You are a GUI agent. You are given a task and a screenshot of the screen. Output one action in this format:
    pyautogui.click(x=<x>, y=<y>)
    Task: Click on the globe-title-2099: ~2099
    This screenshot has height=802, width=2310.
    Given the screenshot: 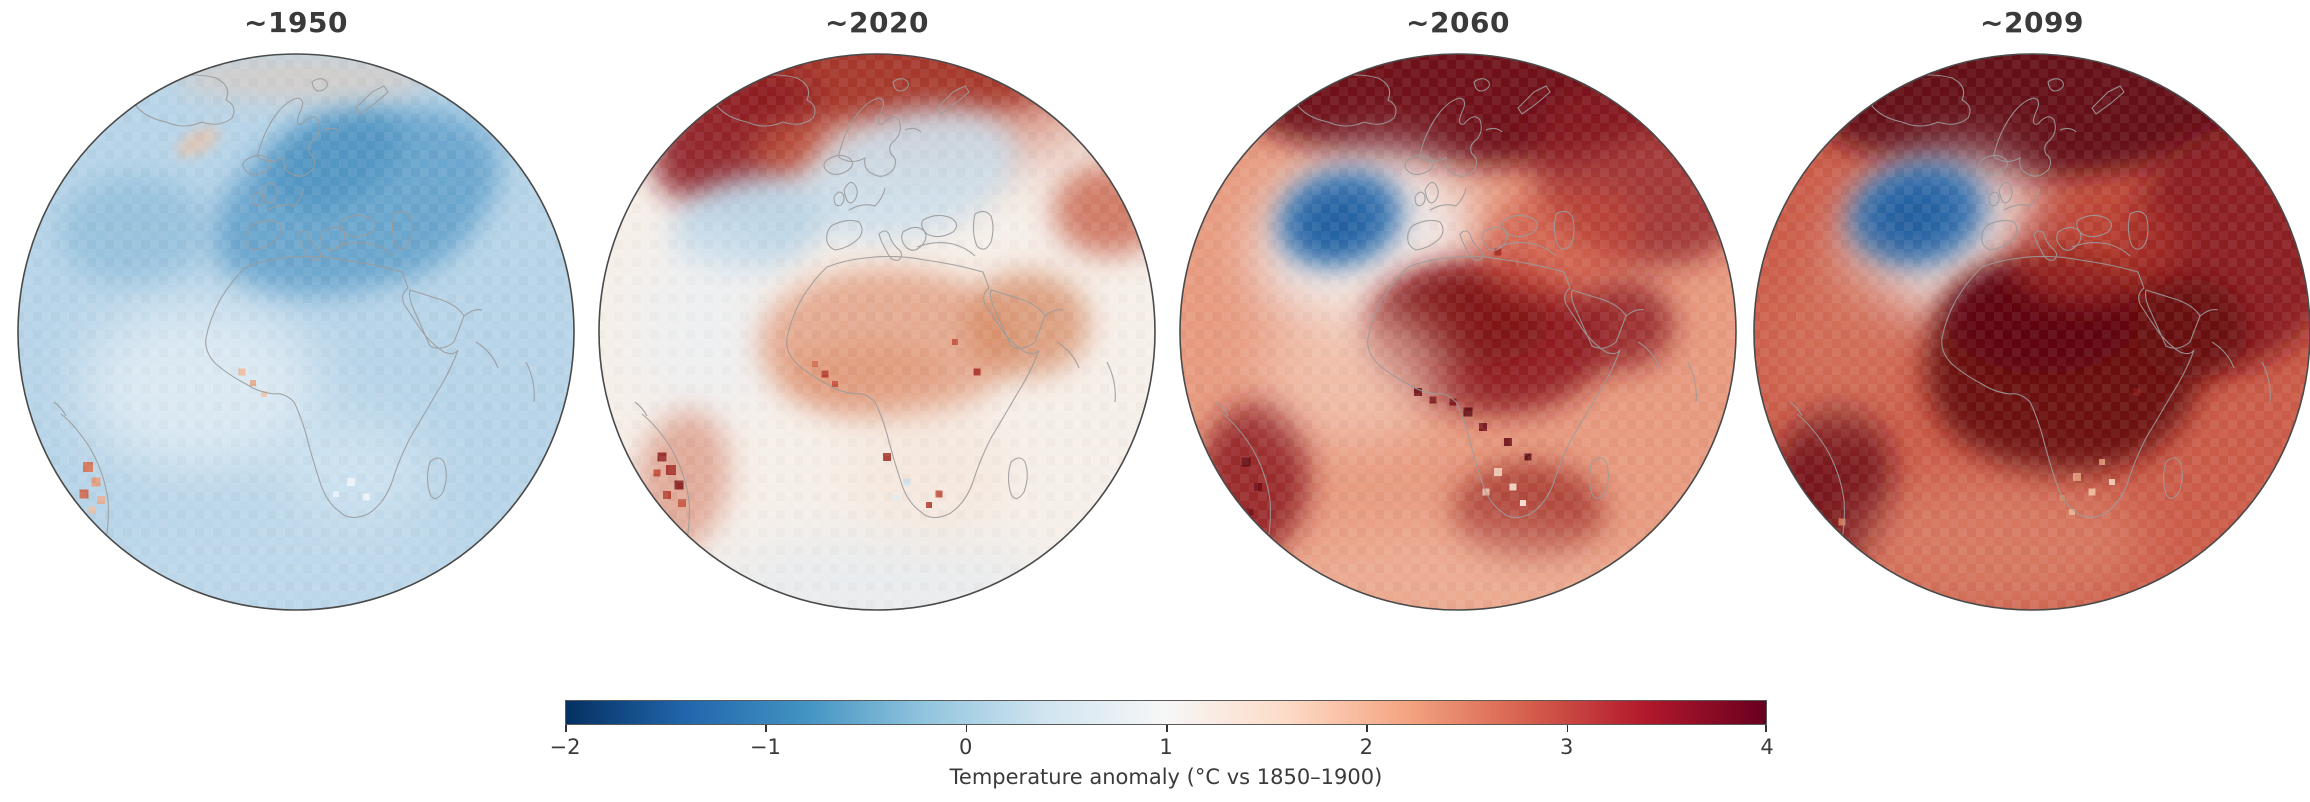 What is the action you would take?
    pyautogui.click(x=2032, y=22)
    